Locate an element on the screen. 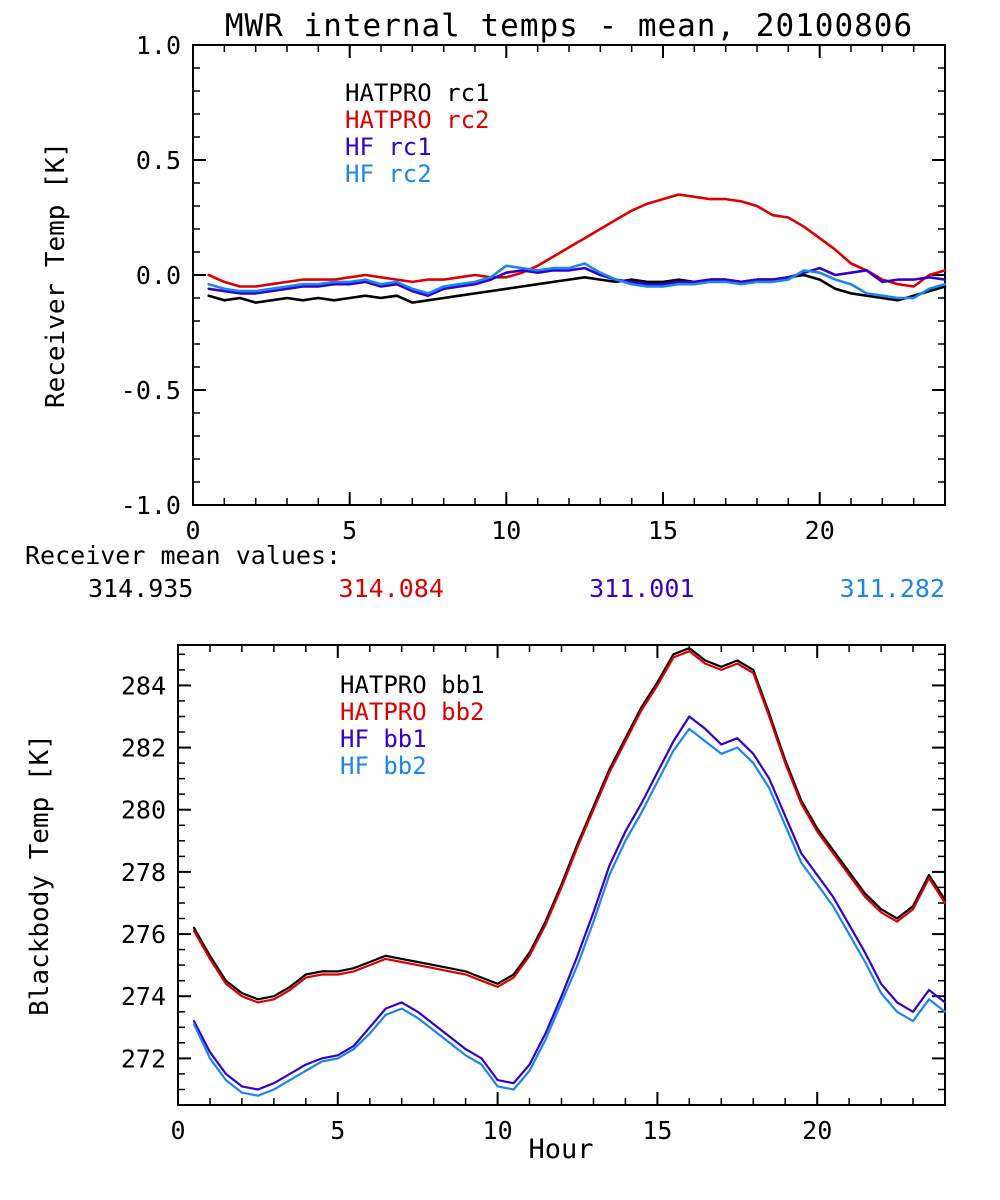  series-HATPRO-rc2 is located at coordinates (577, 240).